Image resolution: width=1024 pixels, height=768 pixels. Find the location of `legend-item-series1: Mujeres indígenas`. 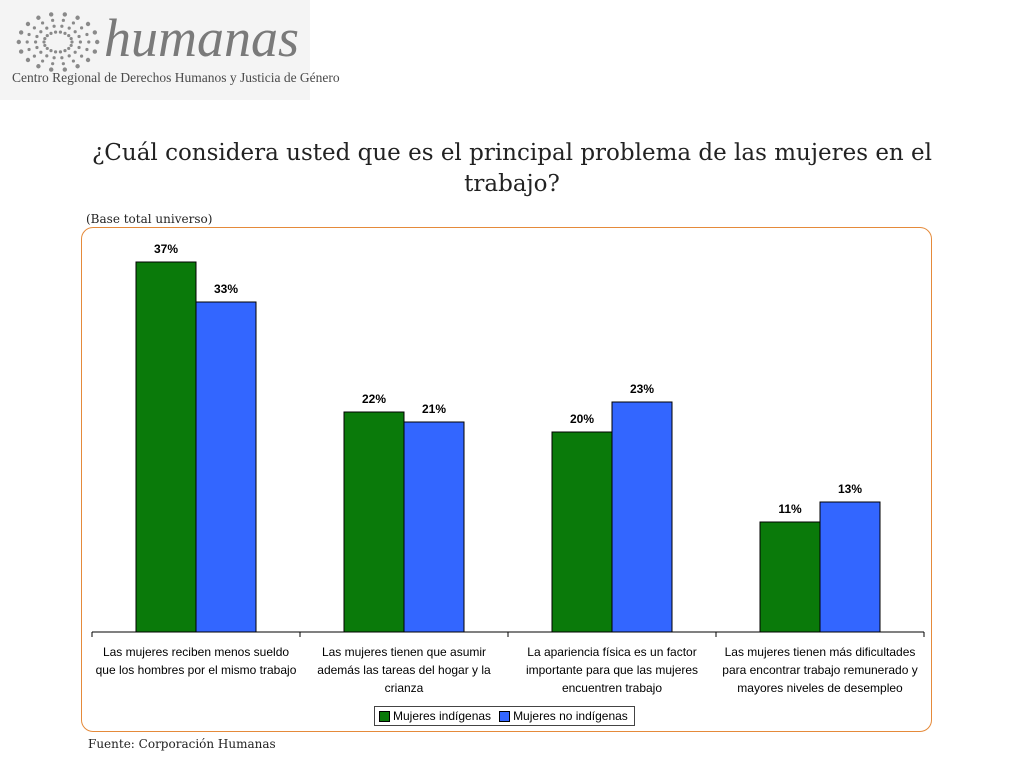

legend-item-series1: Mujeres indígenas is located at coordinates (435, 716).